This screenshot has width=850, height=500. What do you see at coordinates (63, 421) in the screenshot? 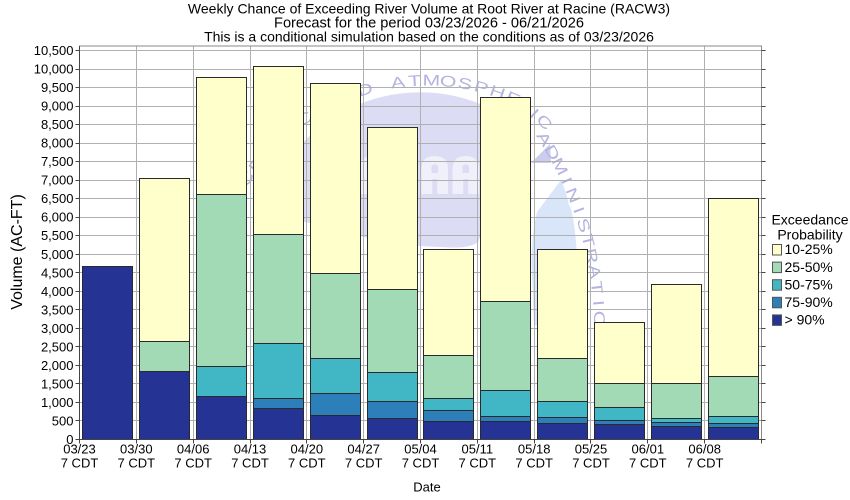
I see `svg-text: 500` at bounding box center [63, 421].